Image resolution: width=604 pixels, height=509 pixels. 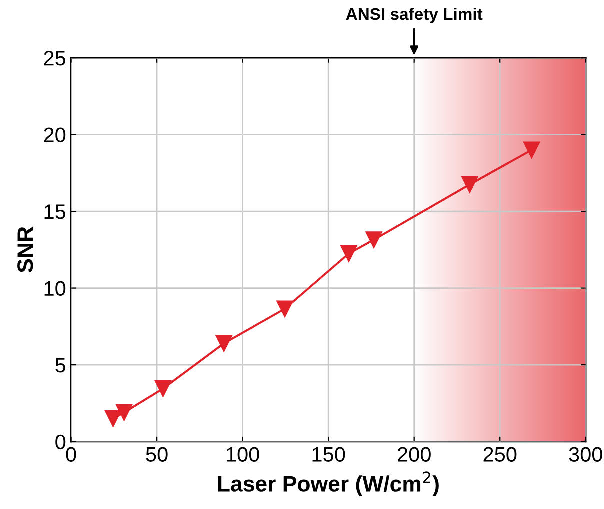 What do you see at coordinates (157, 454) in the screenshot?
I see `x-tick-label: 50` at bounding box center [157, 454].